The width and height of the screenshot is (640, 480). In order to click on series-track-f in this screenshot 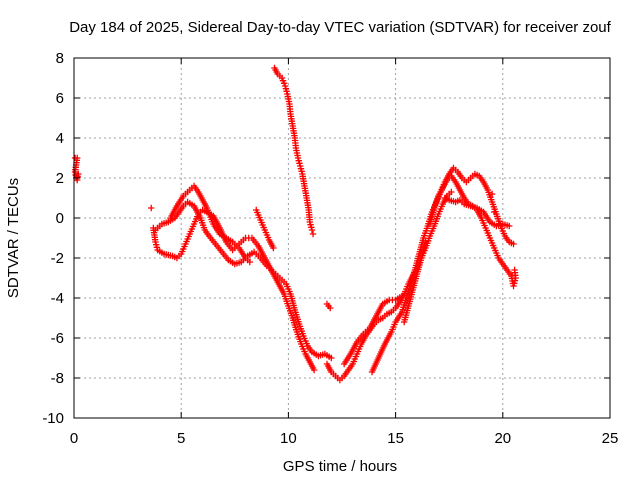, I will do `click(294, 151)`.